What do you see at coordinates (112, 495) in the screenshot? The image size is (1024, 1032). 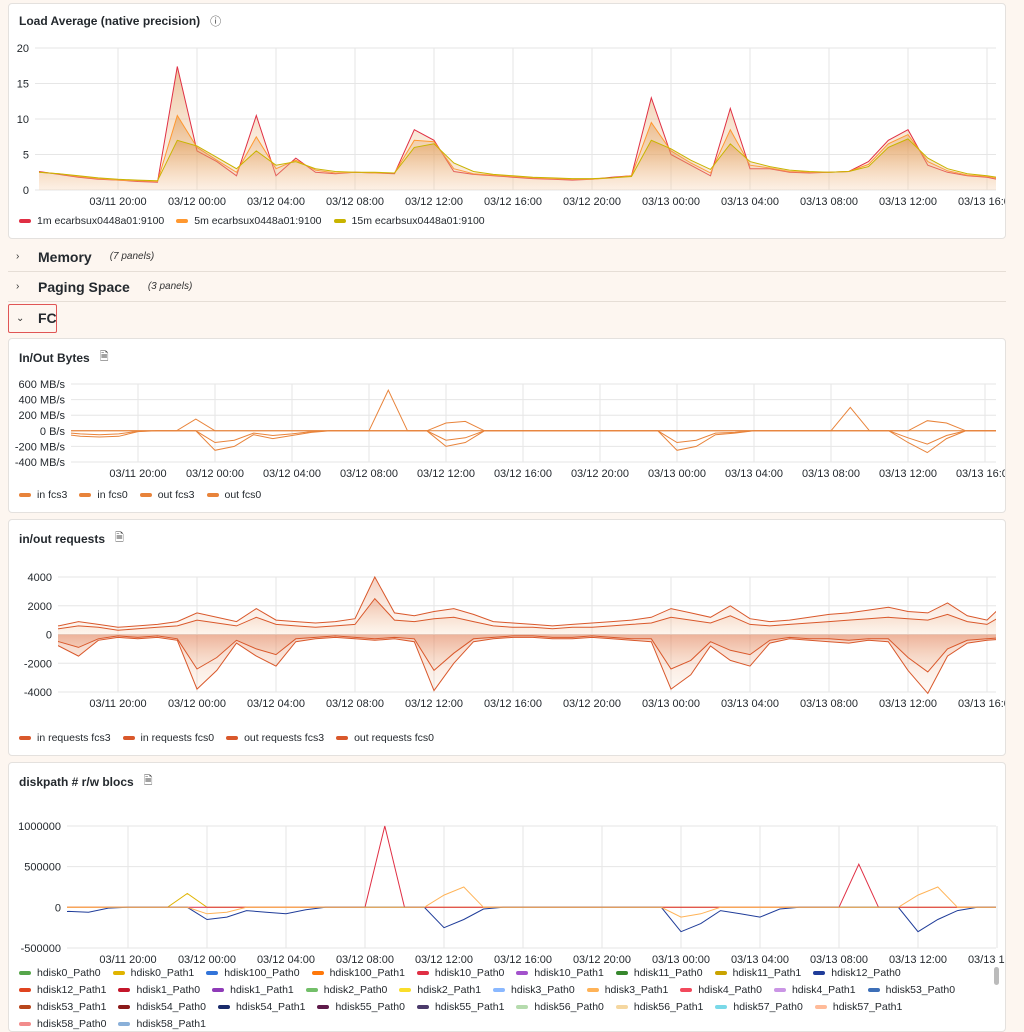 I see `legend-label: in fcs0` at bounding box center [112, 495].